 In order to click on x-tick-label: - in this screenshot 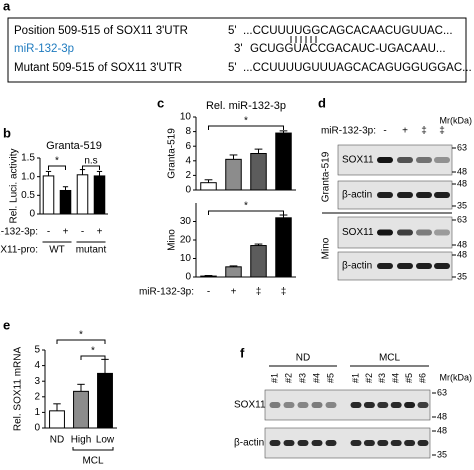, I will do `click(208, 292)`.